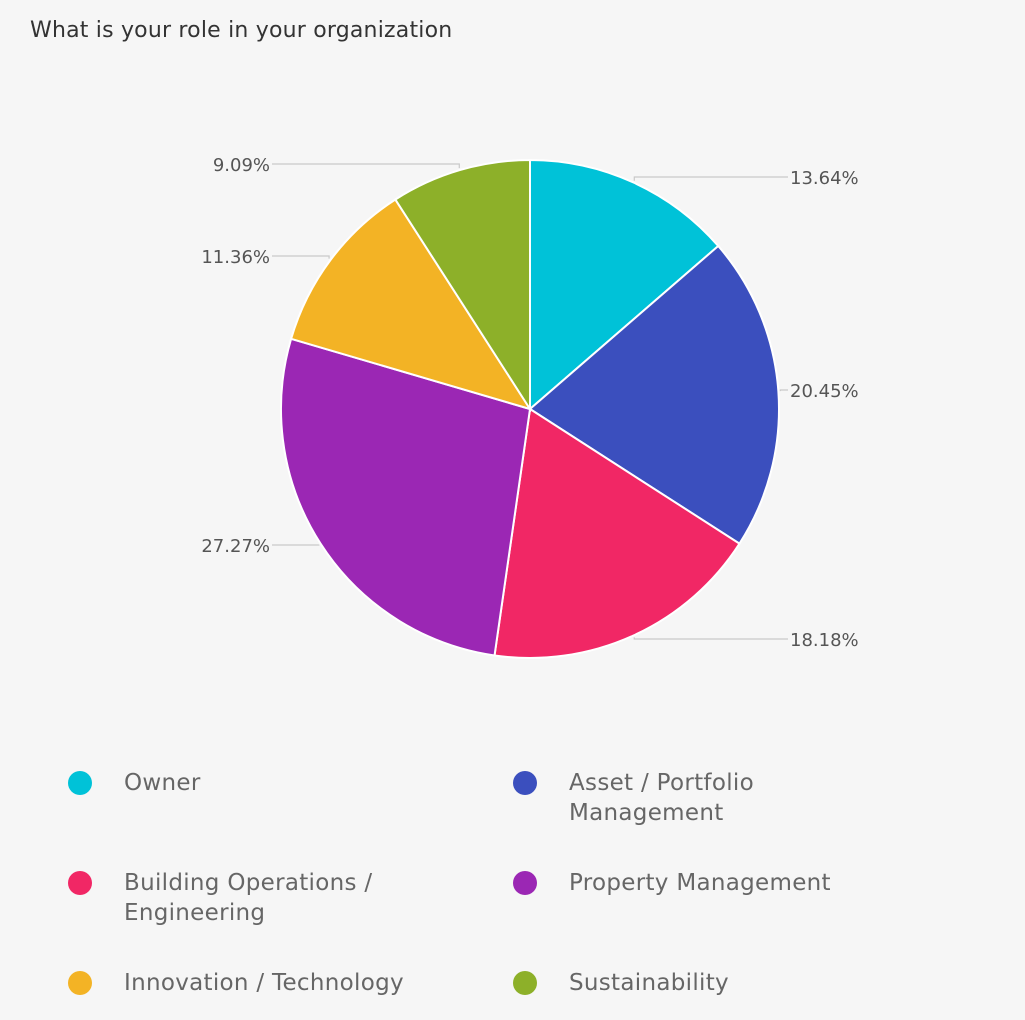  What do you see at coordinates (406, 497) in the screenshot?
I see `pie-slice-property-management` at bounding box center [406, 497].